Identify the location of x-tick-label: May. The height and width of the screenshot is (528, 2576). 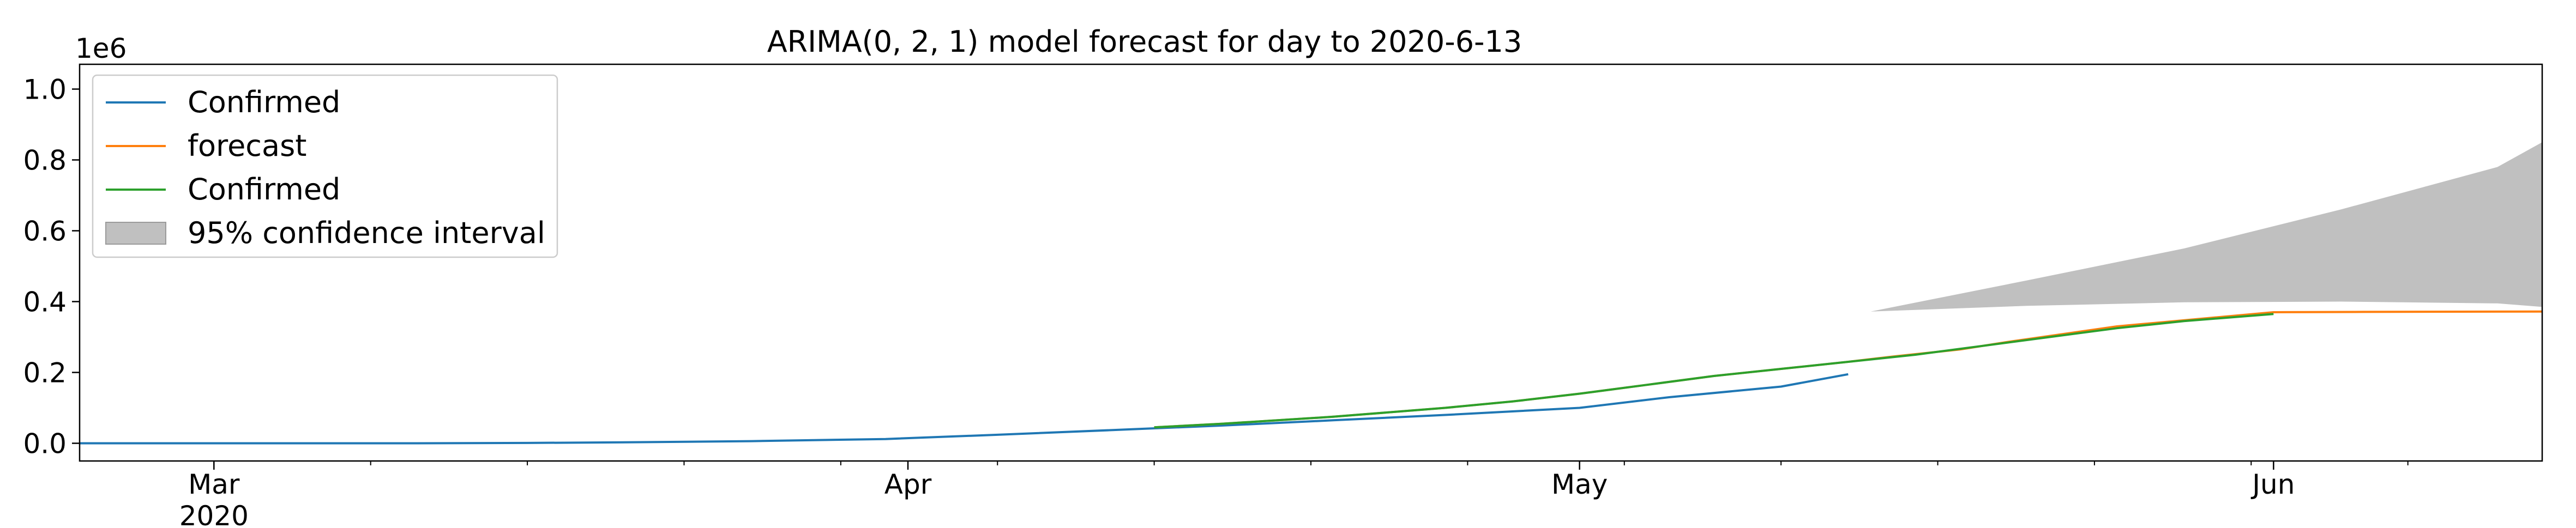
(1579, 484).